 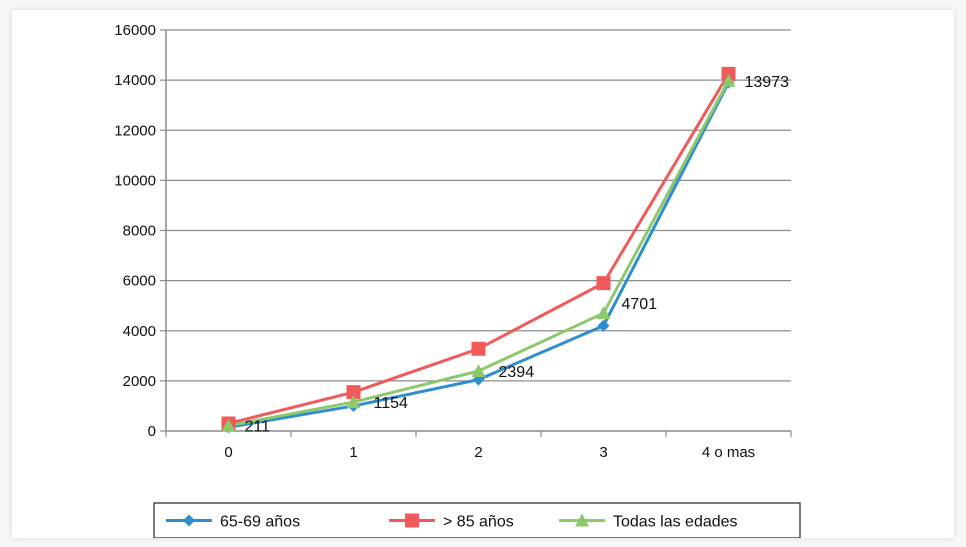 What do you see at coordinates (353, 452) in the screenshot?
I see `x-tick-label: 1` at bounding box center [353, 452].